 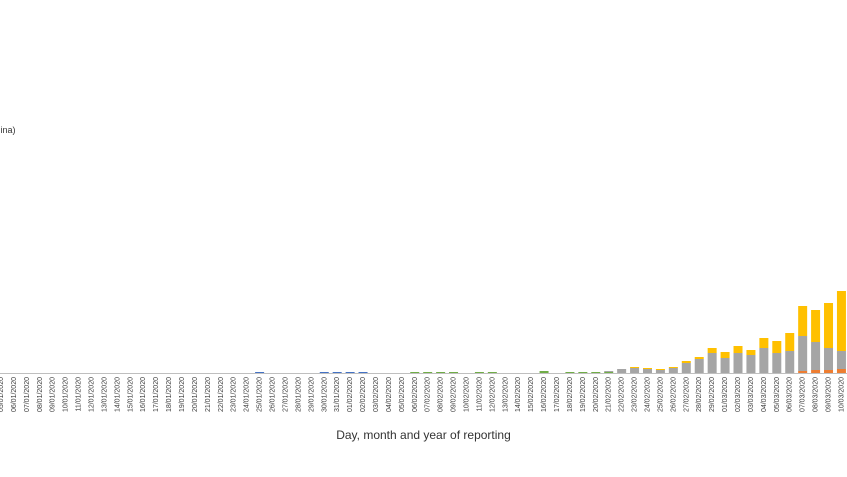 What do you see at coordinates (648, 394) in the screenshot?
I see `x-tick-label: 24/02/2020` at bounding box center [648, 394].